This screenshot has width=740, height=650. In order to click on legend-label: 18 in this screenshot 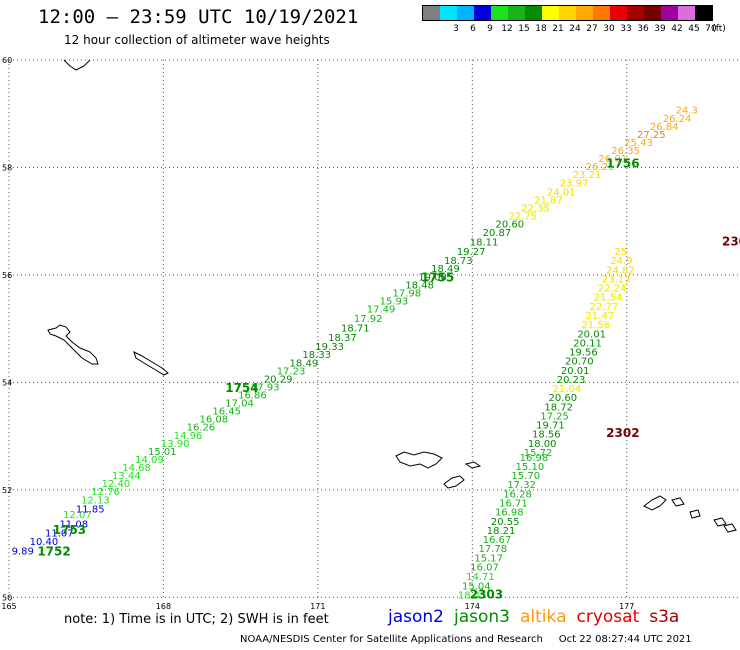, I will do `click(541, 29)`.